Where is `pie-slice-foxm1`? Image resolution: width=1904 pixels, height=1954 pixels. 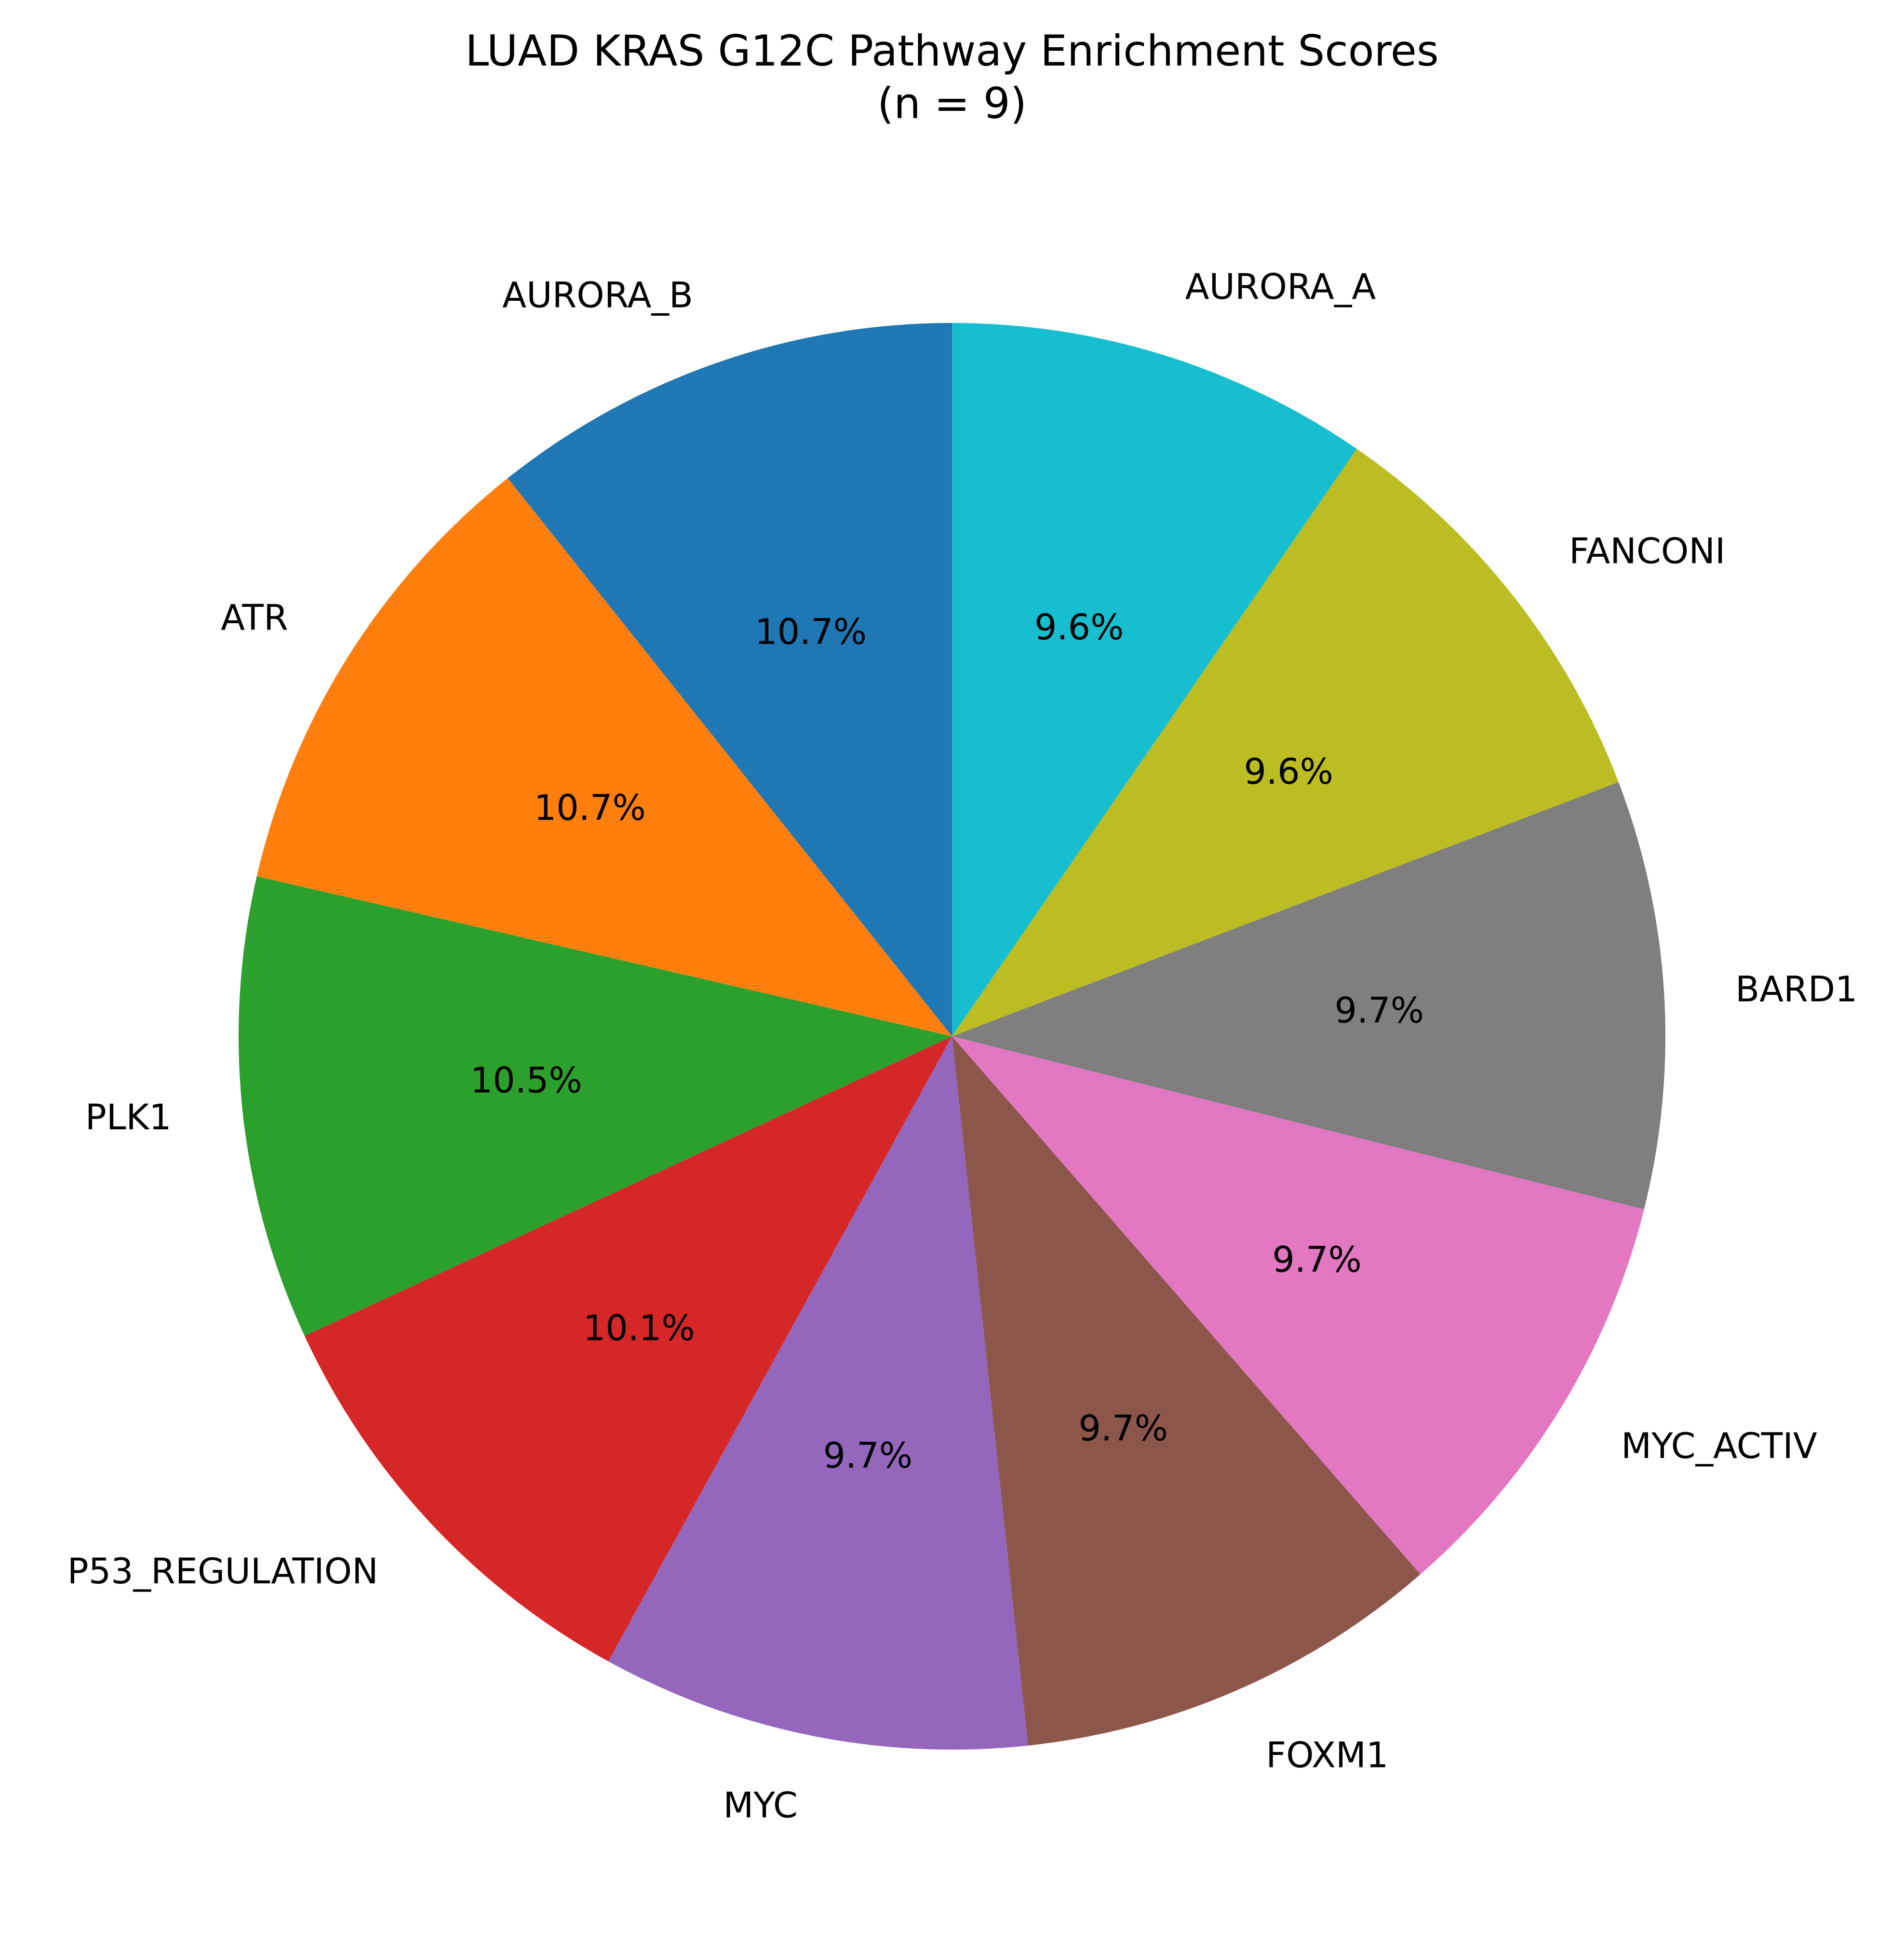
pie-slice-foxm1 is located at coordinates (1186, 1391).